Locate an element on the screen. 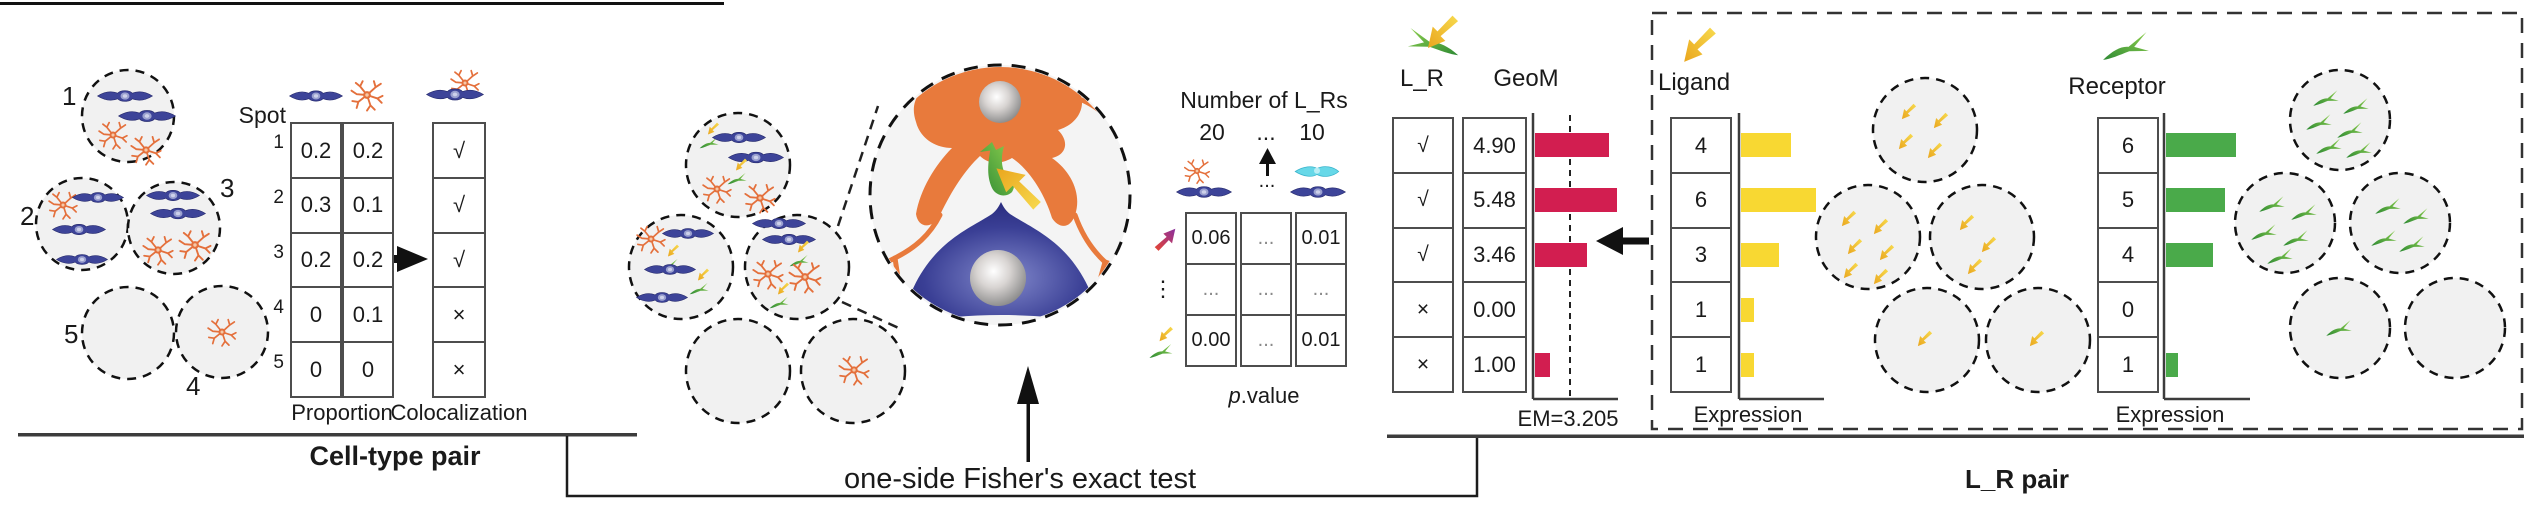  spot-corner-label: Spot is located at coordinates (262, 115).